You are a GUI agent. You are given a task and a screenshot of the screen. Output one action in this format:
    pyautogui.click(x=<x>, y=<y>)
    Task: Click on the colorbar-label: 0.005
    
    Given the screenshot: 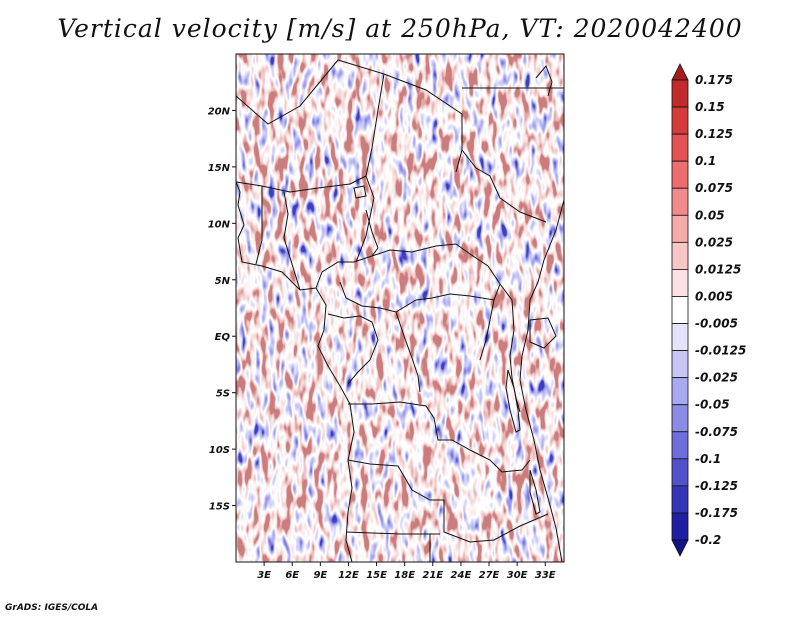 What is the action you would take?
    pyautogui.click(x=714, y=296)
    